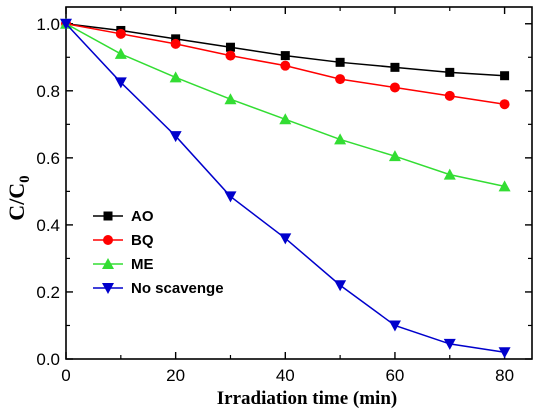 The image size is (550, 413). I want to click on y-axis-title-main: C/C, so click(16, 202).